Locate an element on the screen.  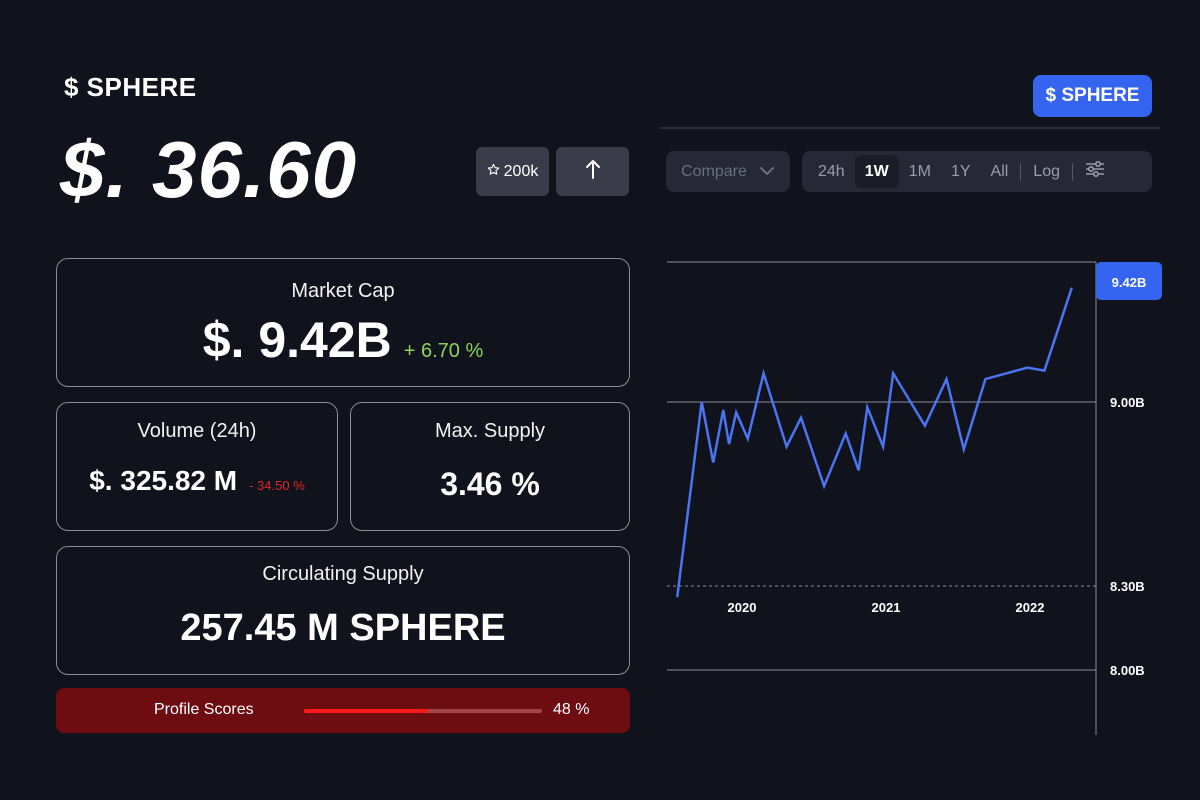
header-divider is located at coordinates (910, 128).